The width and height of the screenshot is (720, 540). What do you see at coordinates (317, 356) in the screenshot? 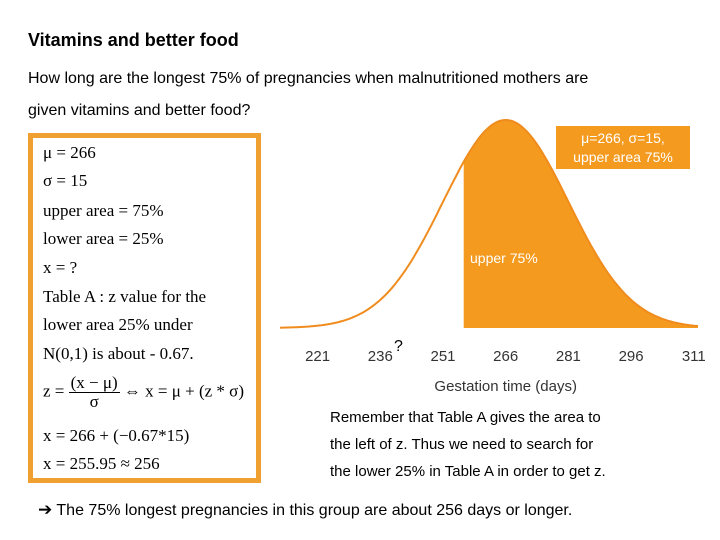
I see `x-tick-label: 221` at bounding box center [317, 356].